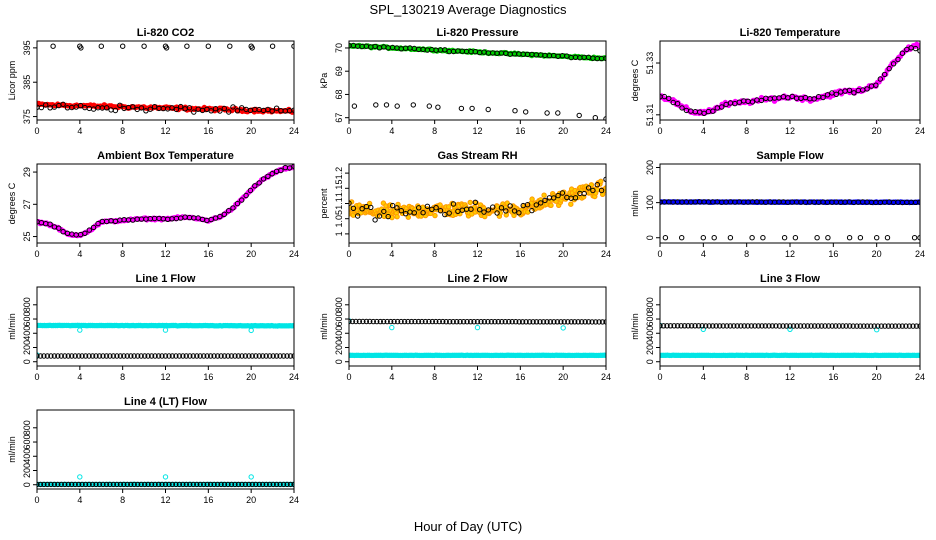 The image size is (936, 540). What do you see at coordinates (208, 254) in the screenshot?
I see `panel-ambient-box-temperature-xtick-label: 16` at bounding box center [208, 254].